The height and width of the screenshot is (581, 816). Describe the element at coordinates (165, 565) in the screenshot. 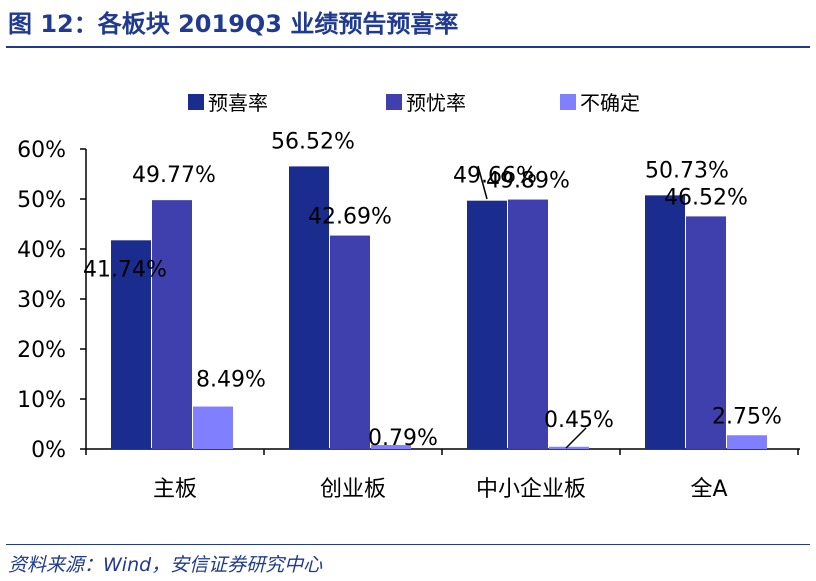

I see `source-note: 资料来源：Wind，安信证券研究中心` at that location.